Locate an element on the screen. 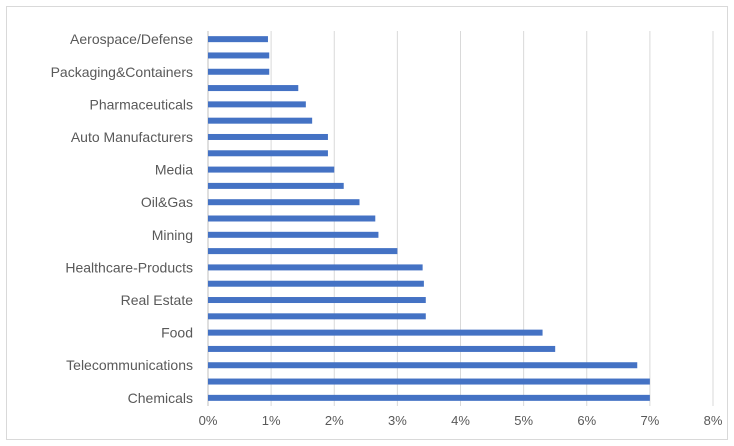 This screenshot has width=734, height=446. category-label: Oil&Gas is located at coordinates (167, 202).